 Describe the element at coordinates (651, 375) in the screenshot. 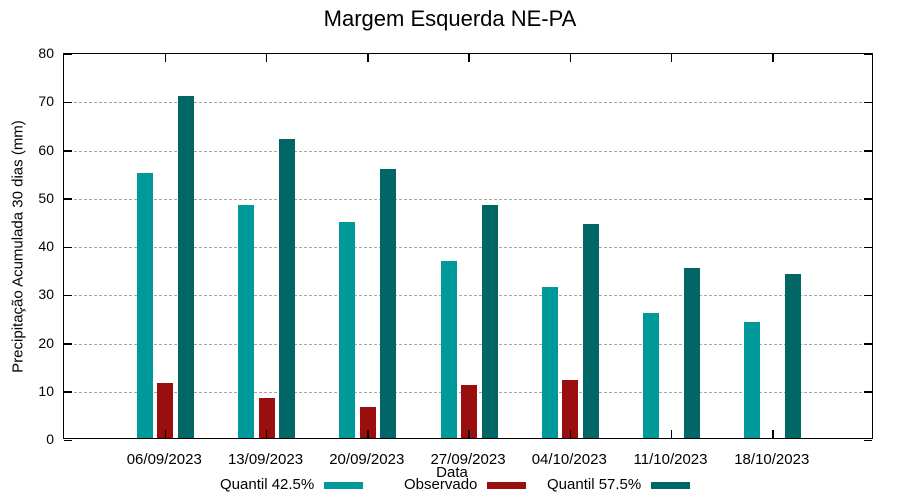

I see `bar-quantil-42.5--11-10-2023` at that location.